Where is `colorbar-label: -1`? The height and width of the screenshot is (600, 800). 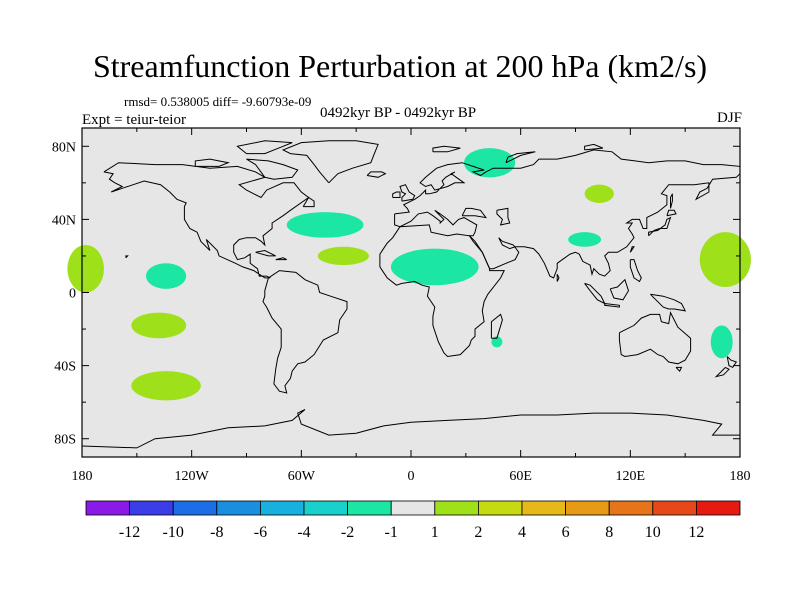
colorbar-label: -1 is located at coordinates (391, 532).